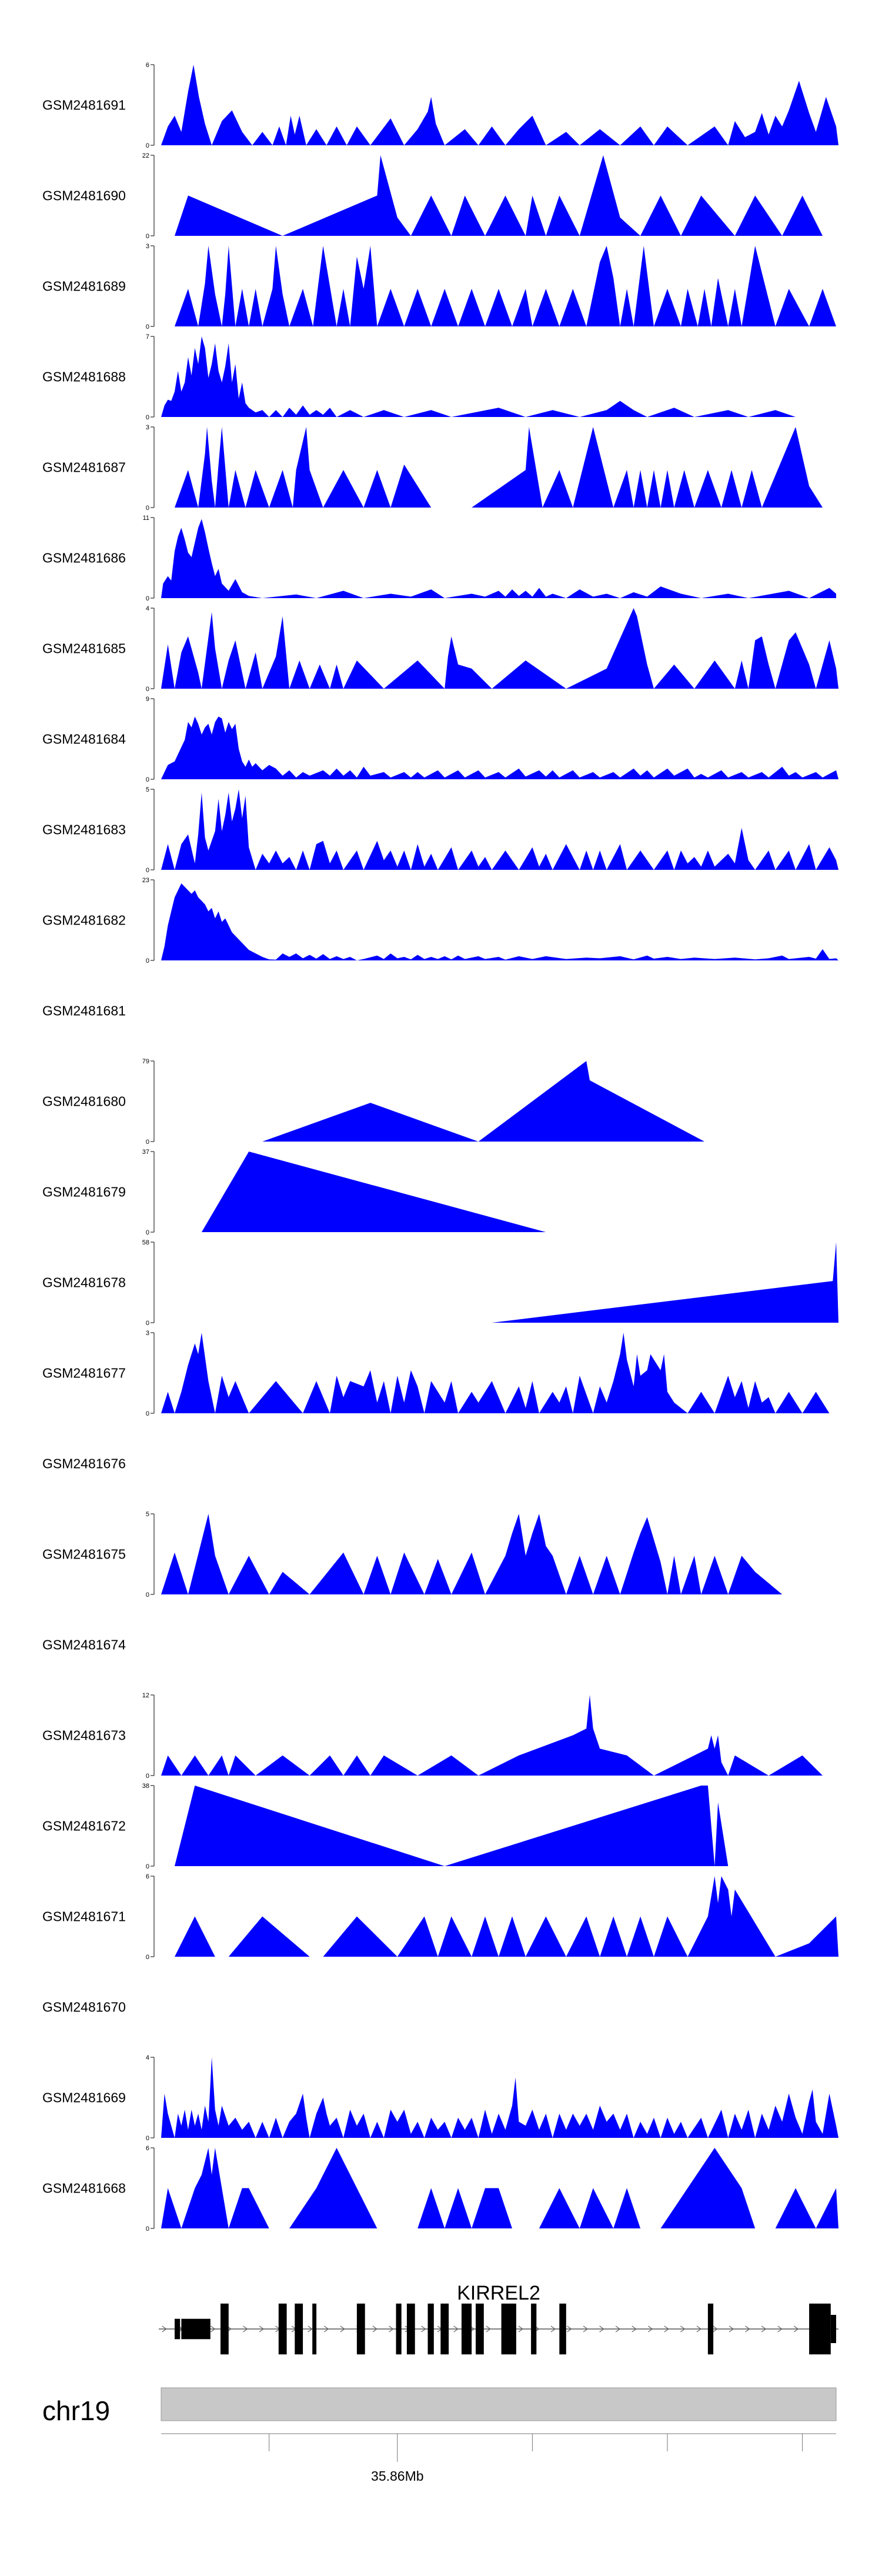 Image resolution: width=882 pixels, height=2576 pixels. Describe the element at coordinates (498, 2293) in the screenshot. I see `gene-name: KIRREL2` at that location.